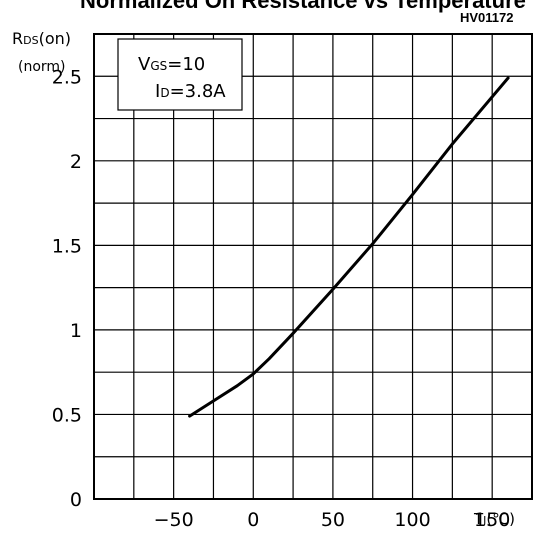  I want to click on x-tick-label: 100, so click(412, 520).